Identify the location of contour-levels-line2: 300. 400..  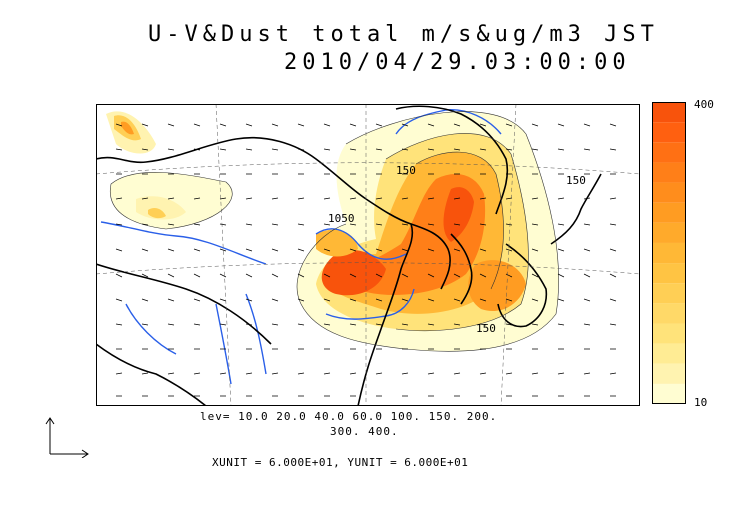
(364, 431).